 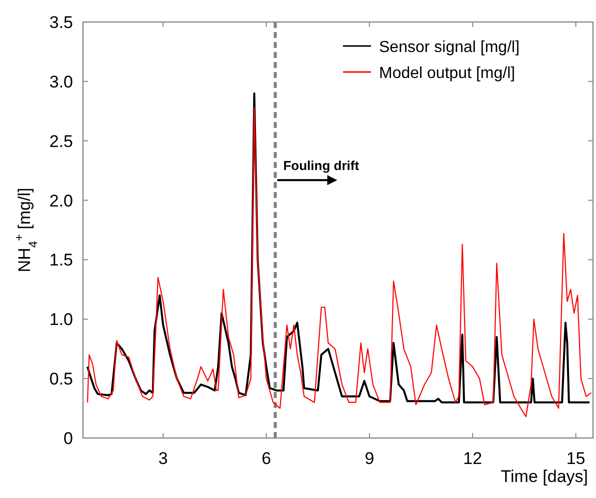 What do you see at coordinates (267, 458) in the screenshot?
I see `x-tick-label: 6` at bounding box center [267, 458].